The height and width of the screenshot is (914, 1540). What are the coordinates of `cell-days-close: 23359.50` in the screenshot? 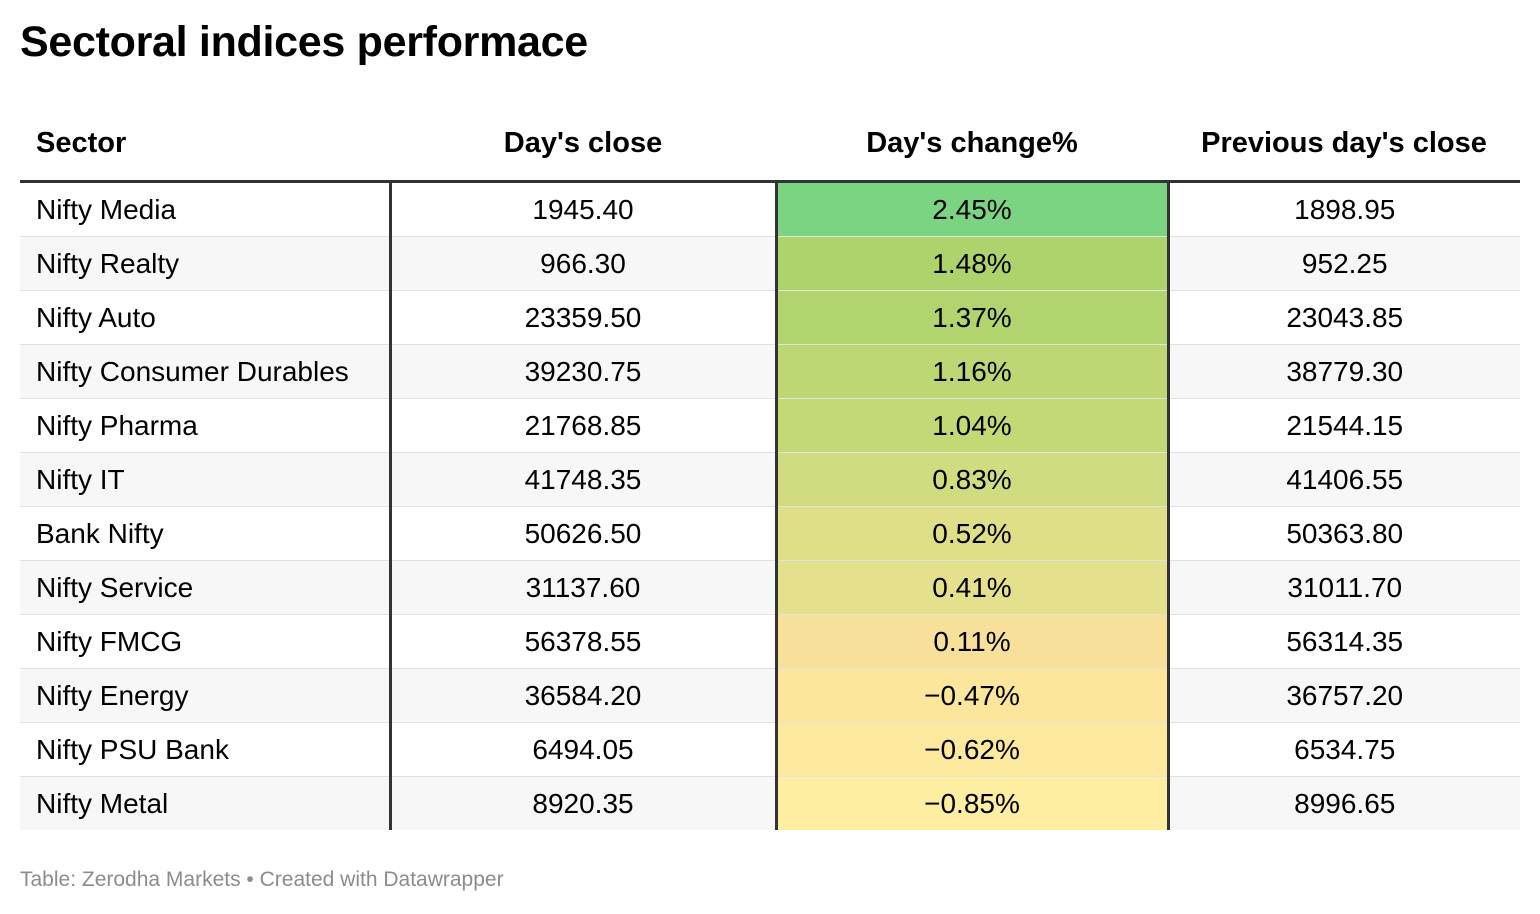 It's located at (584, 317).